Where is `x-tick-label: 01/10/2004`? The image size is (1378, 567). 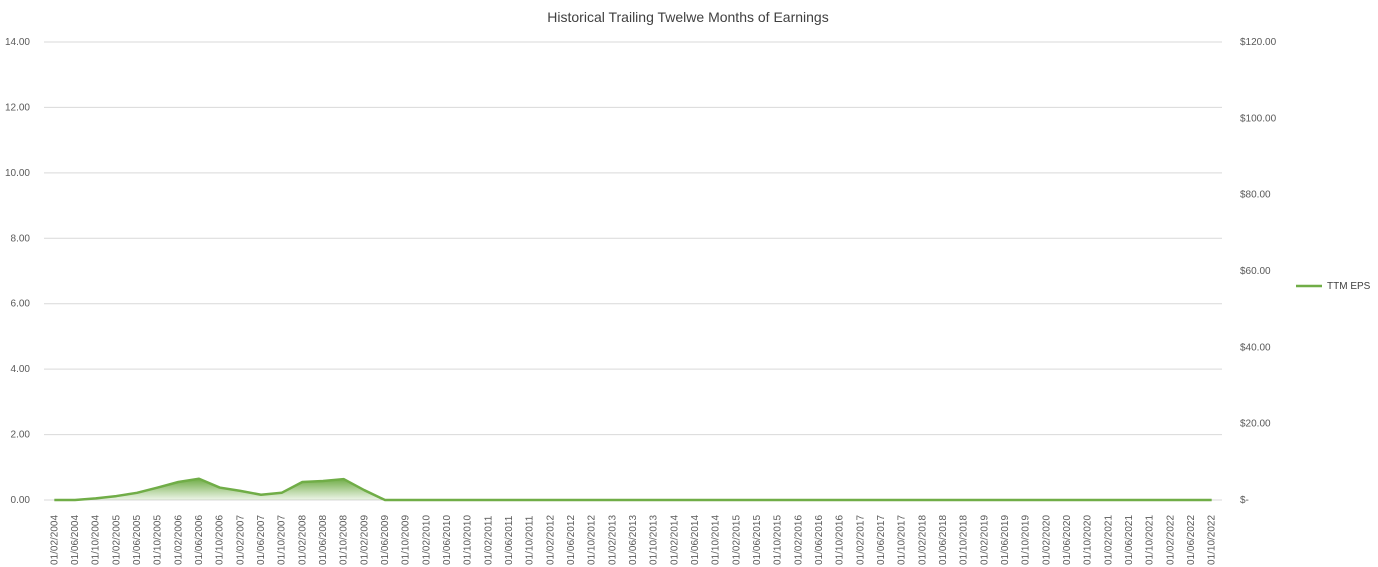 x-tick-label: 01/10/2004 is located at coordinates (96, 540).